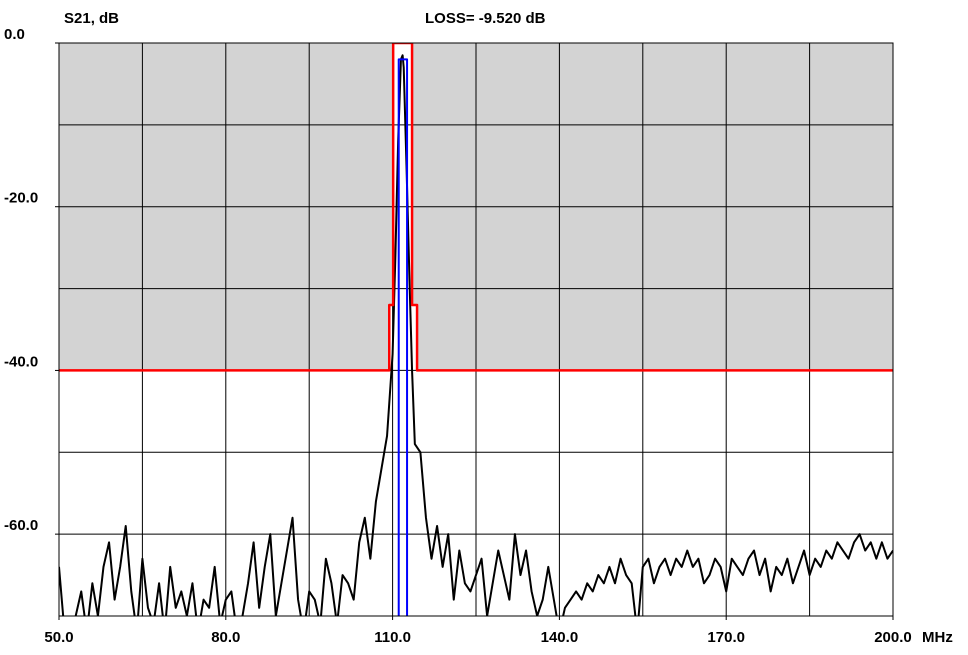  What do you see at coordinates (403, 337) in the screenshot?
I see `series-line` at bounding box center [403, 337].